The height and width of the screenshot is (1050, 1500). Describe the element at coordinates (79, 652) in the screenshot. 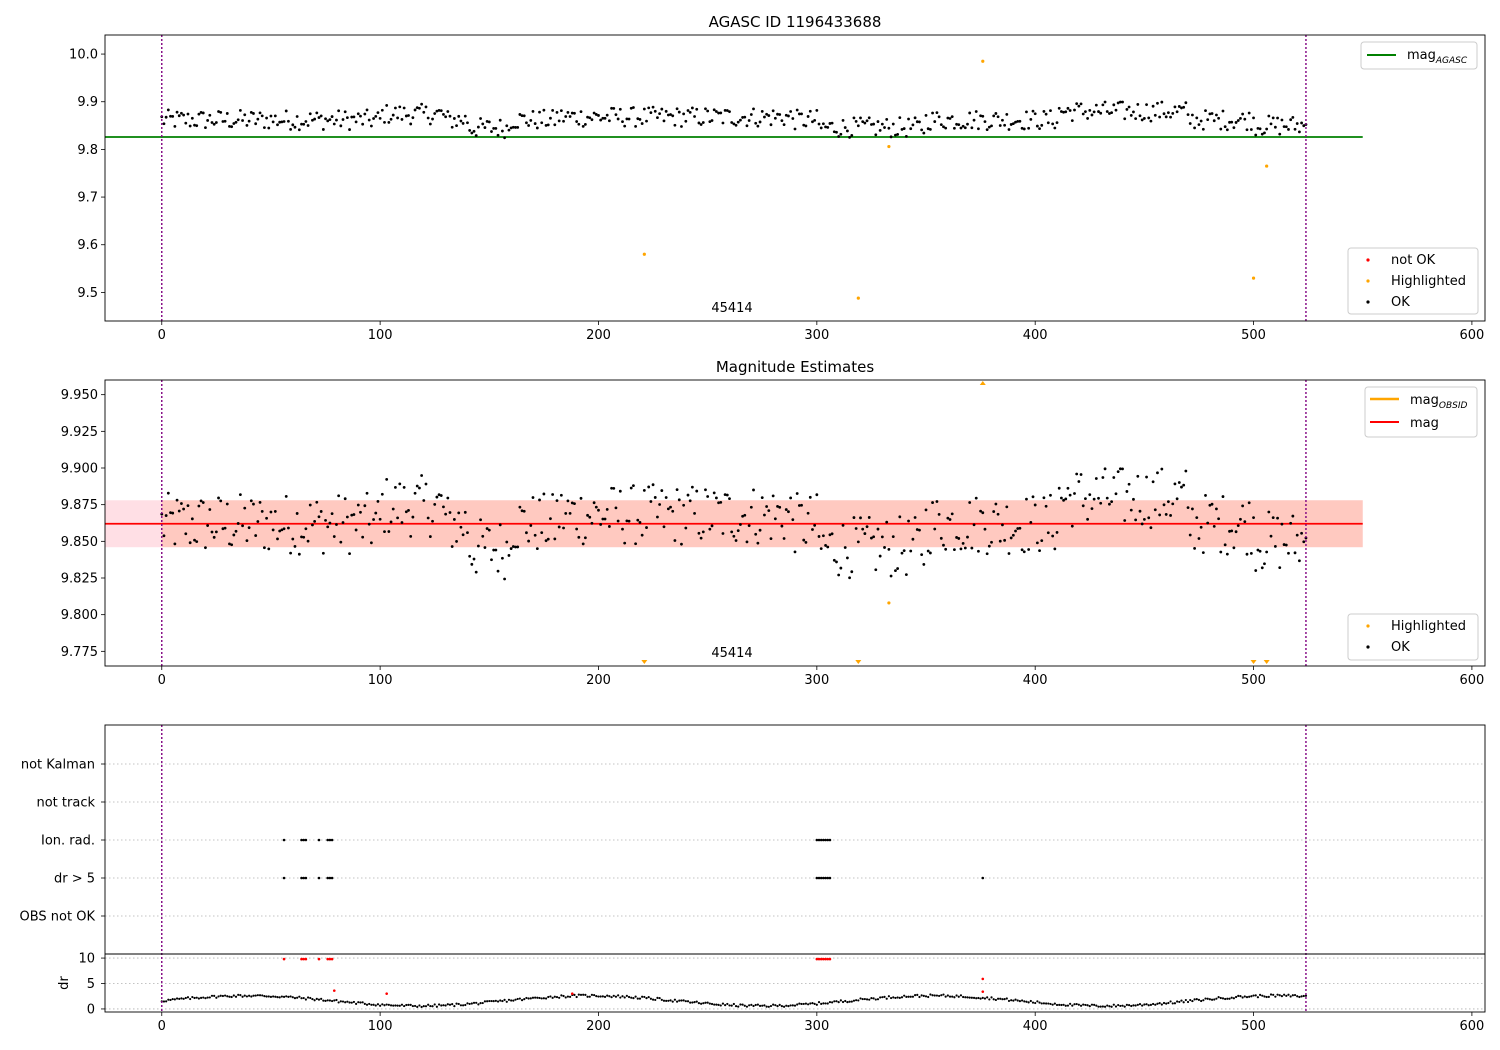

I see `y-tick-label: 9.775` at that location.